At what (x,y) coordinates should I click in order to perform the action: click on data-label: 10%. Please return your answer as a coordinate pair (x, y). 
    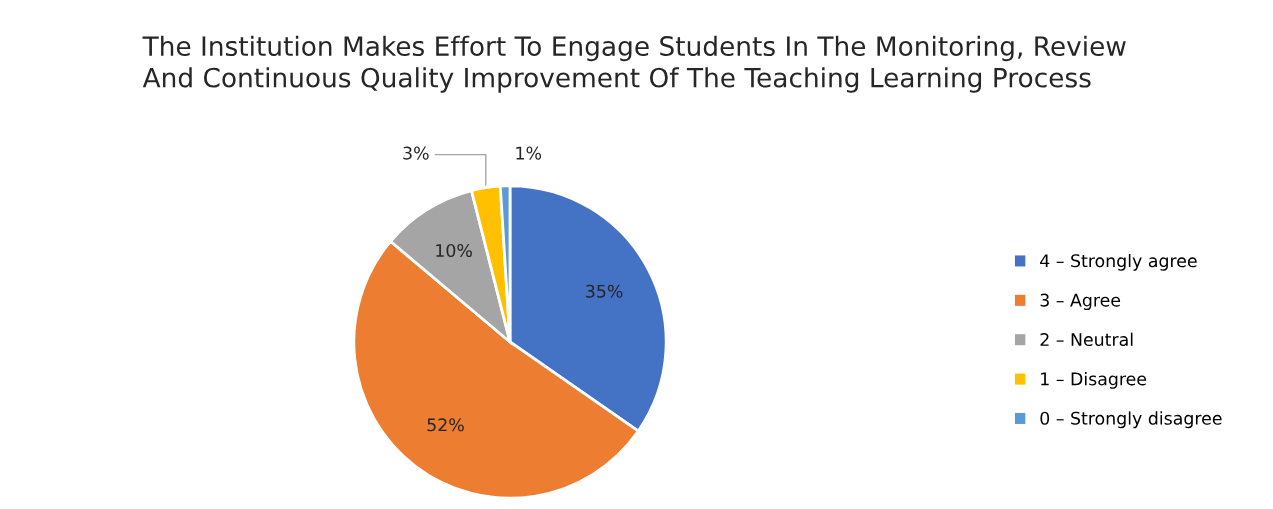
    Looking at the image, I should click on (454, 250).